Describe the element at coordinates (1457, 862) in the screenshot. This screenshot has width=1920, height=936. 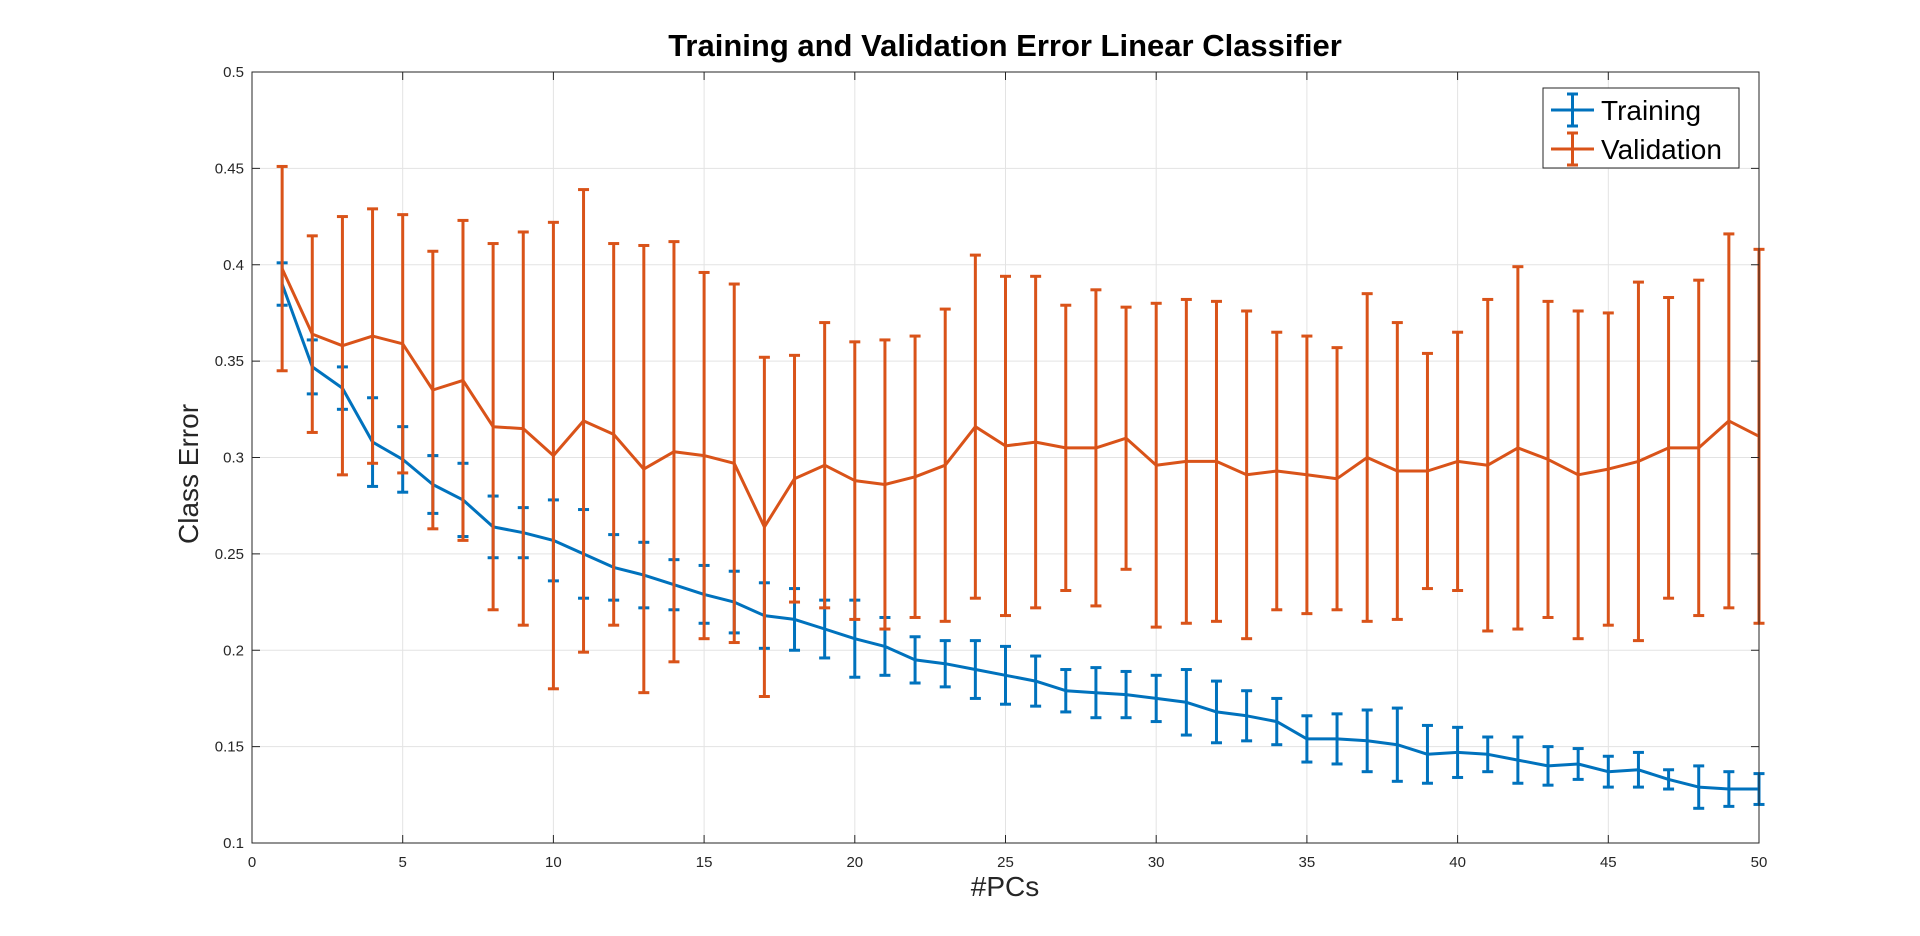
I see `x-tick-label: 40` at that location.